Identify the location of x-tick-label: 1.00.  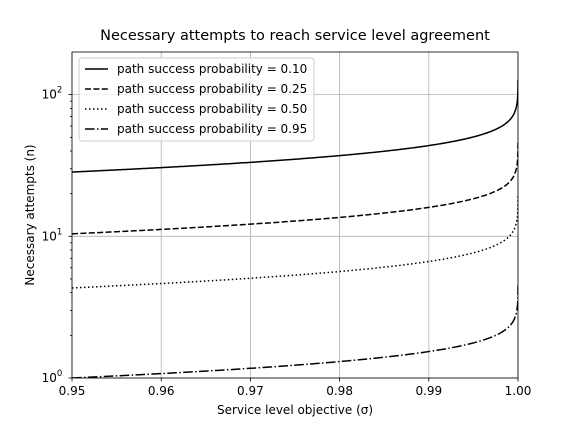
(518, 391).